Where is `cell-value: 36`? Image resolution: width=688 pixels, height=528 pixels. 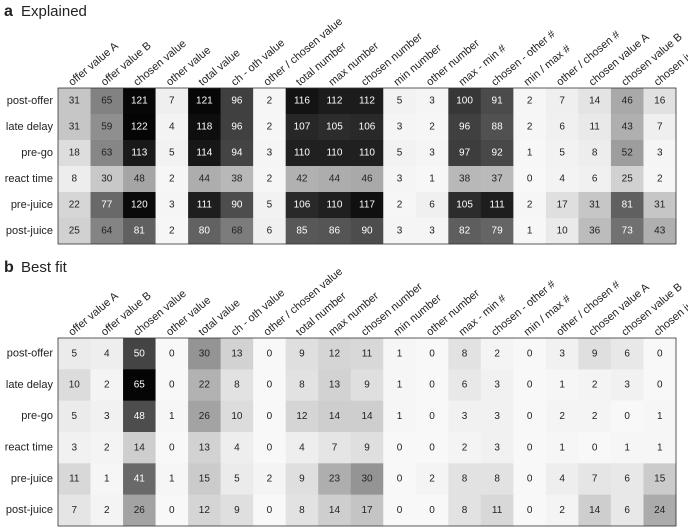 cell-value: 36 is located at coordinates (595, 231).